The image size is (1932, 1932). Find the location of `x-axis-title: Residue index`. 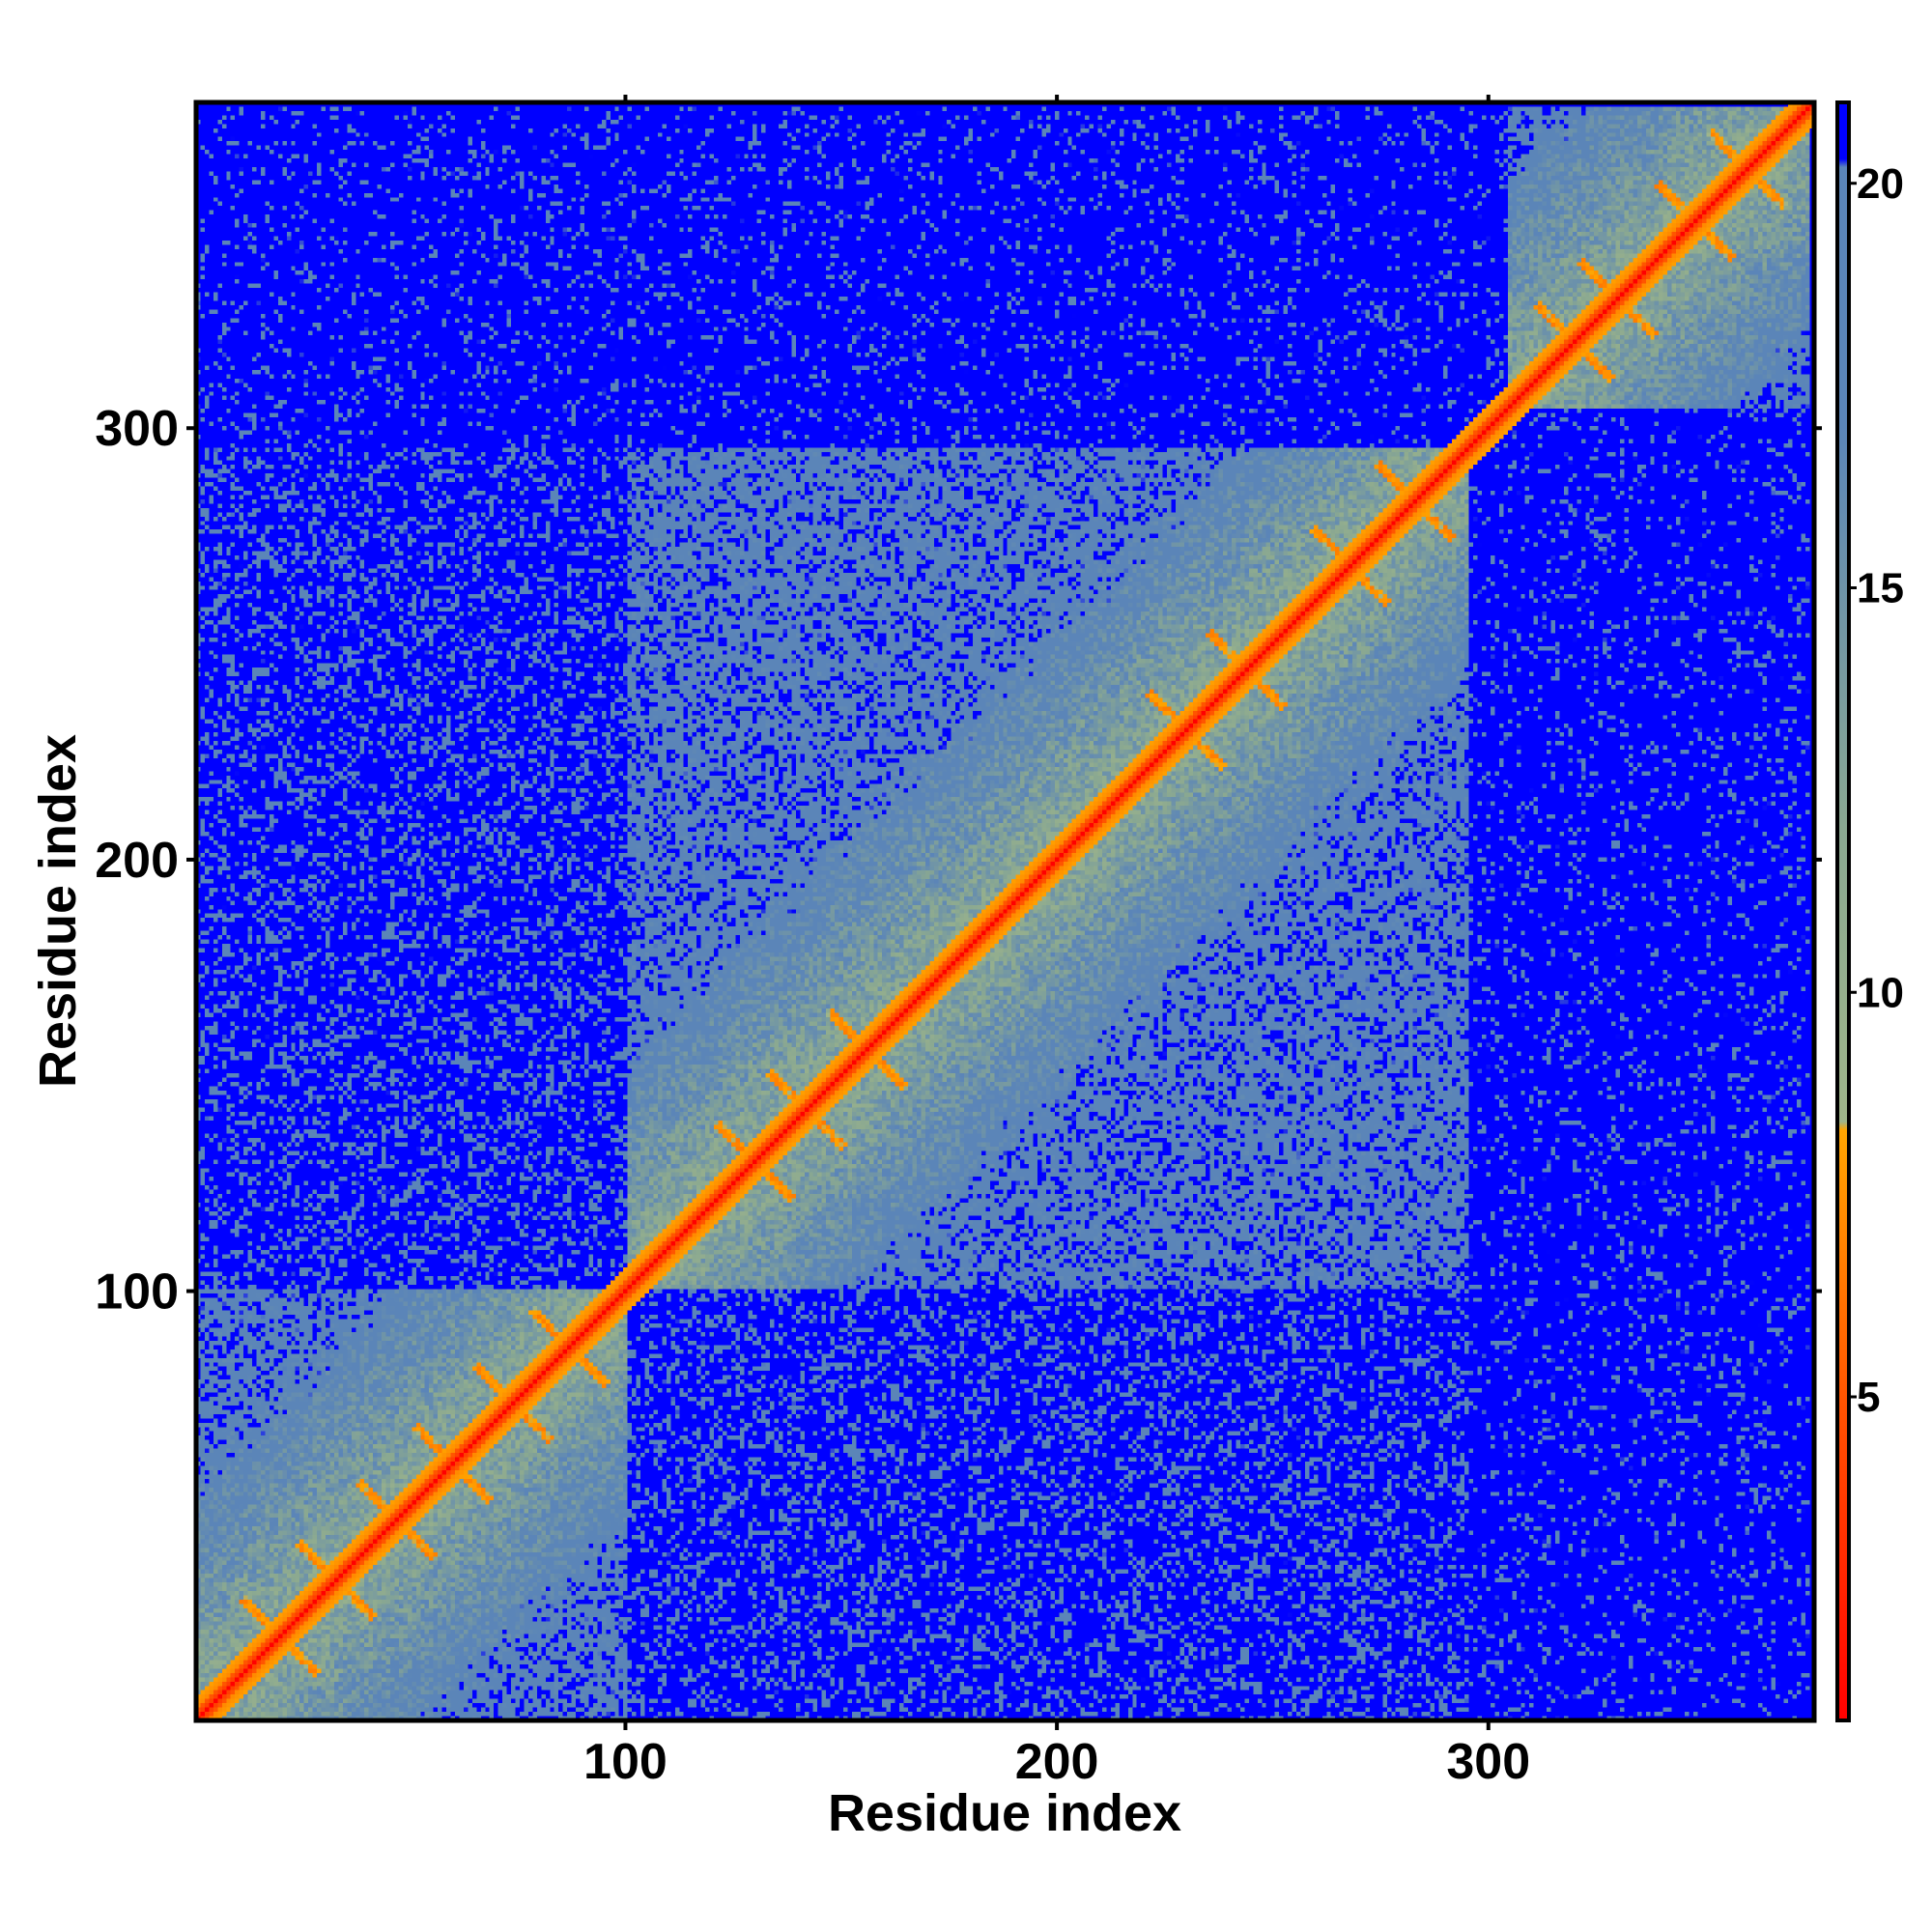

x-axis-title: Residue index is located at coordinates (1005, 1813).